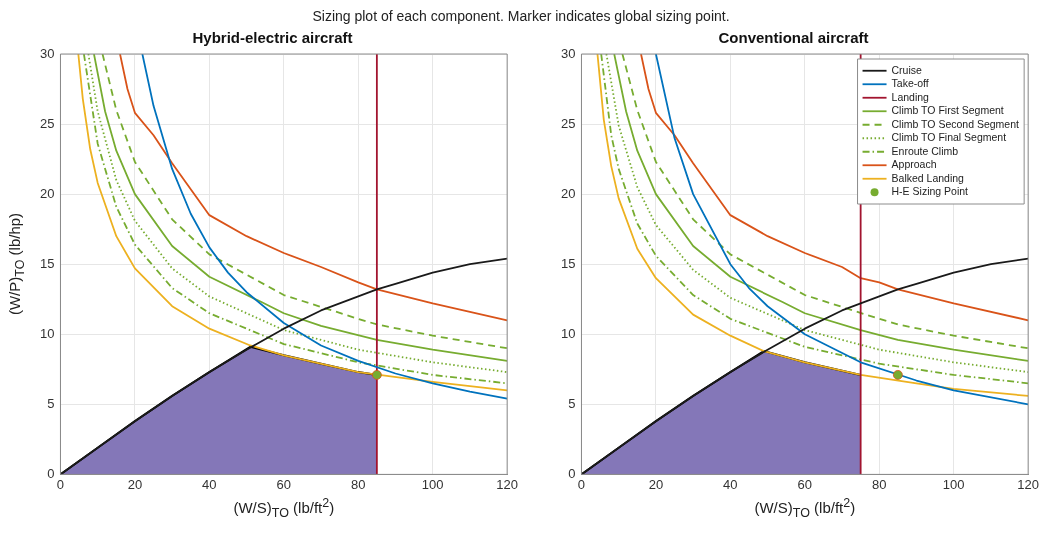 The width and height of the screenshot is (1042, 540). I want to click on legend-label: Climb TO Second Segment, so click(955, 123).